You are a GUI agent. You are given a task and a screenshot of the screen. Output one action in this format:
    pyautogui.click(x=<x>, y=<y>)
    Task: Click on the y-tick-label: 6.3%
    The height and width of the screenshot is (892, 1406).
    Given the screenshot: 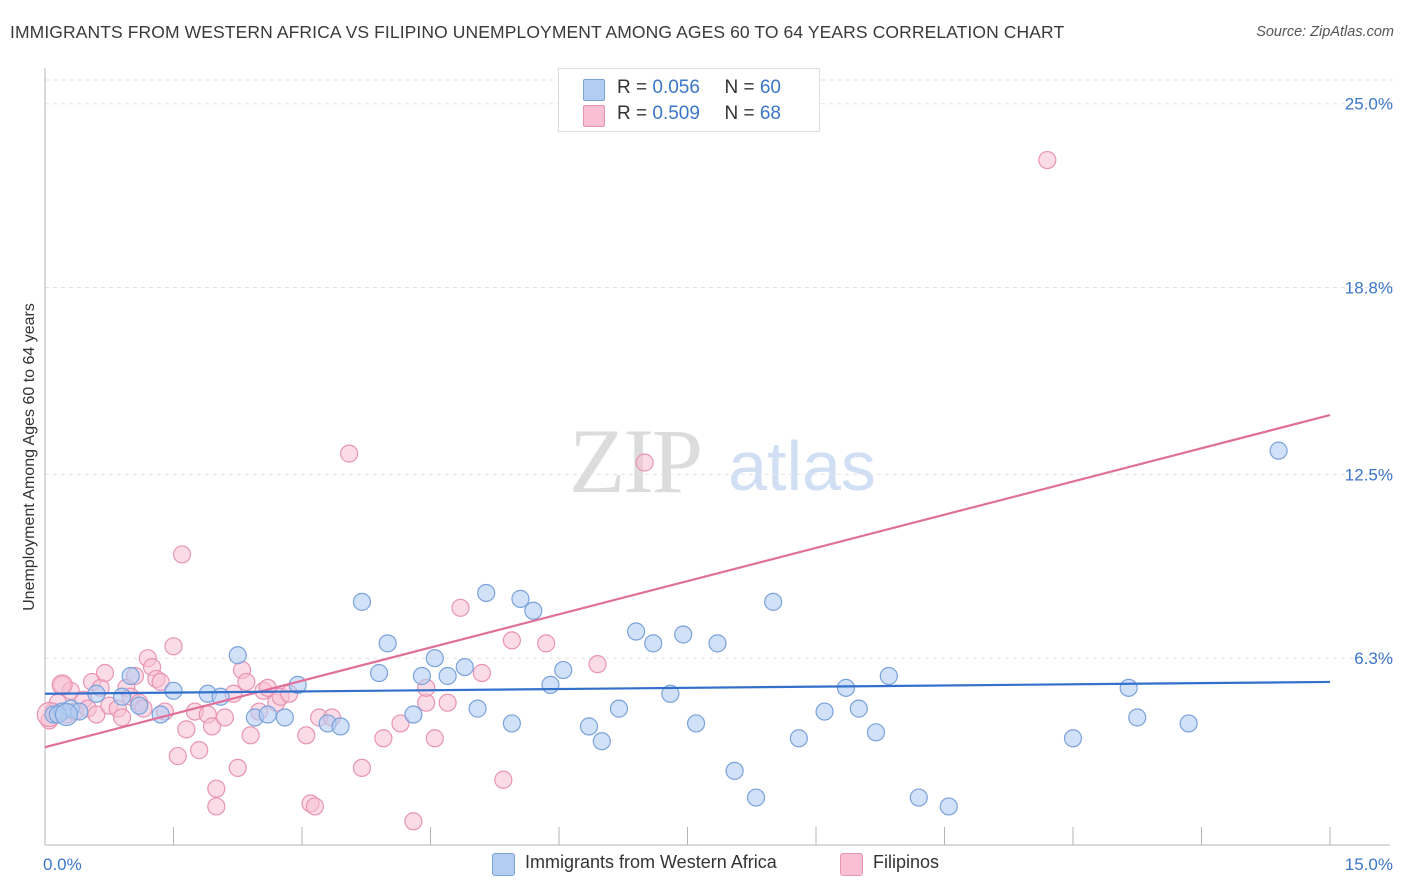 What is the action you would take?
    pyautogui.click(x=1373, y=658)
    